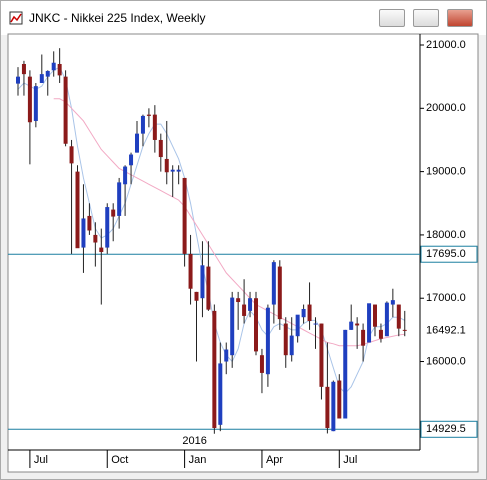 This screenshot has width=487, height=480. I want to click on x-tick-label: Apr, so click(274, 460).